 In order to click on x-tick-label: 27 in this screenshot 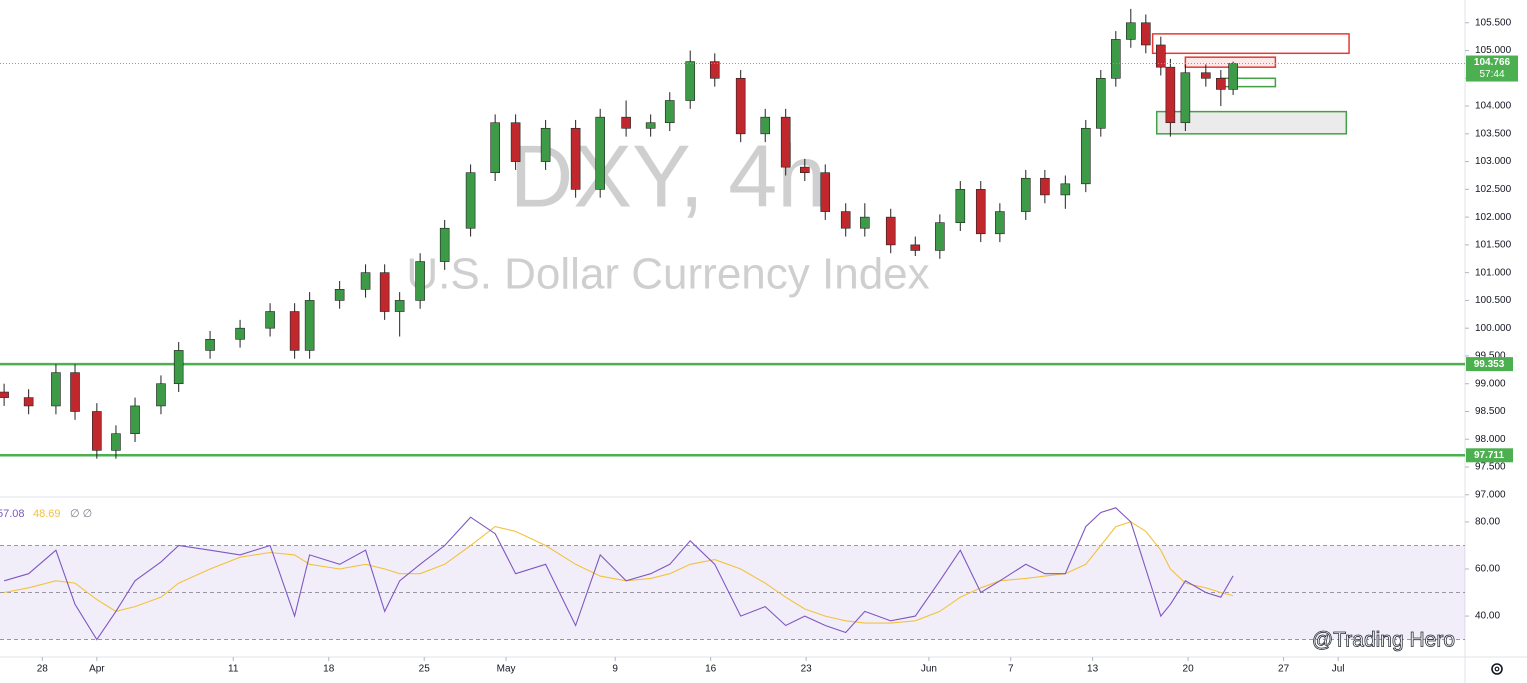, I will do `click(1284, 669)`.